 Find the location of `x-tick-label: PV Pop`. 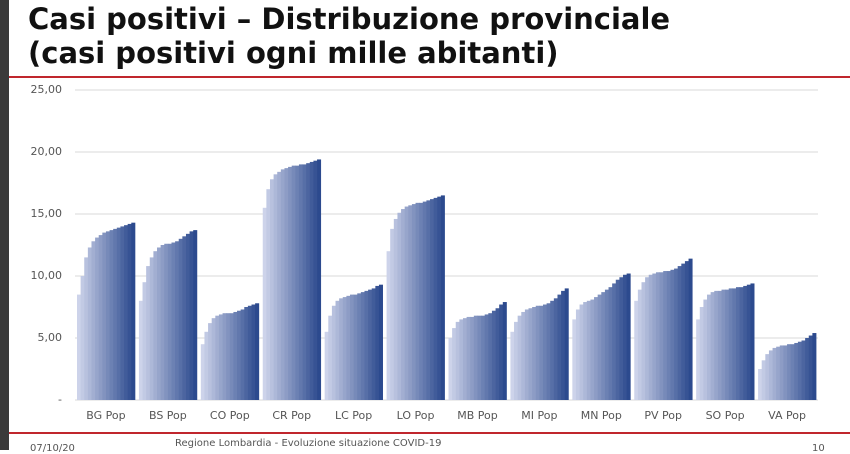

x-tick-label: PV Pop is located at coordinates (663, 415).